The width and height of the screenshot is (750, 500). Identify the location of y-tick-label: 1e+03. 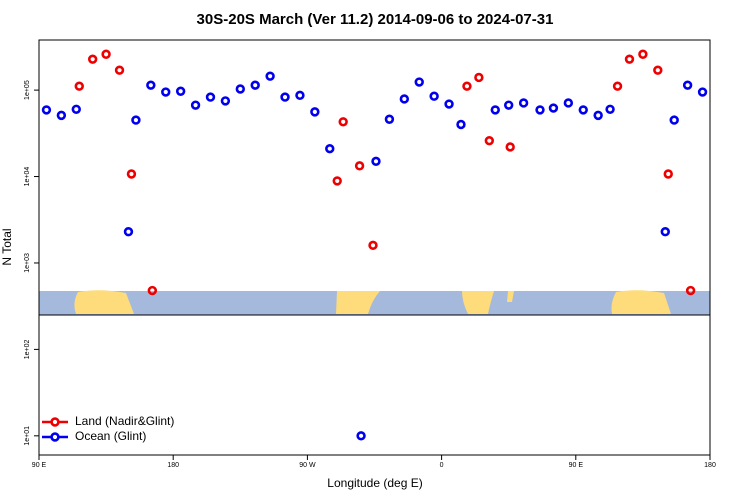
(27, 263).